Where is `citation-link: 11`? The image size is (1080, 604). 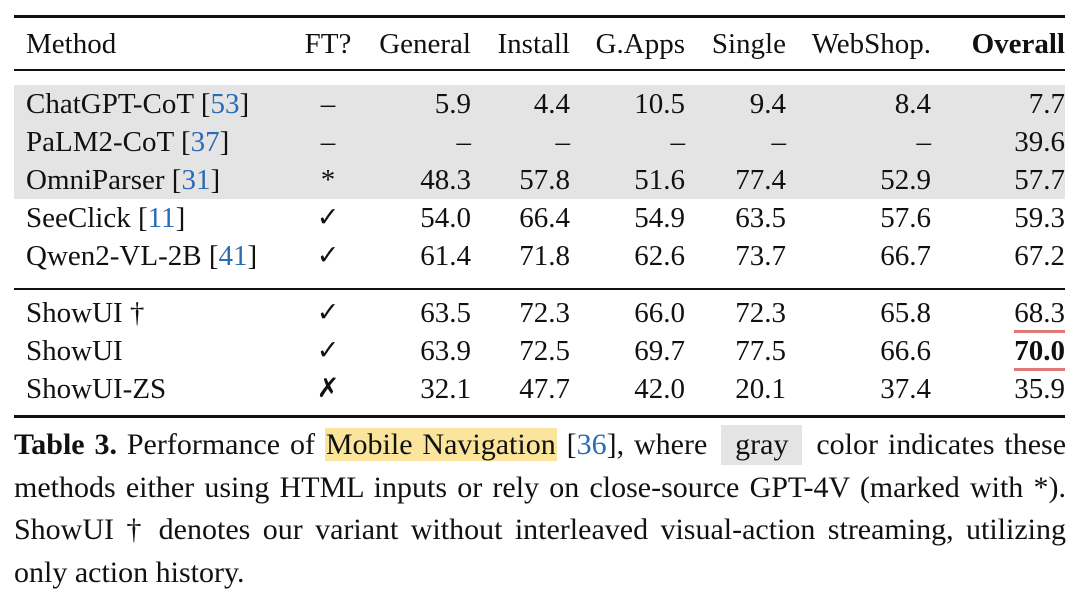 citation-link: 11 is located at coordinates (161, 218).